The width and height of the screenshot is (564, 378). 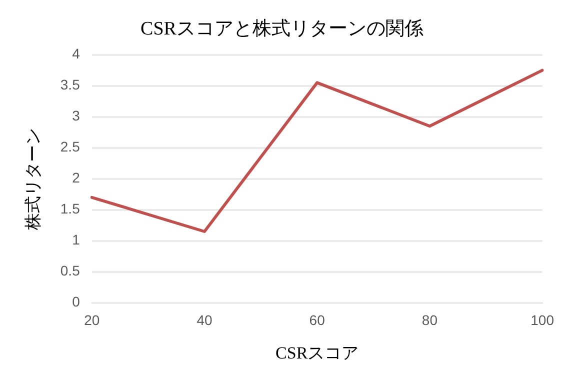 I want to click on x-tick-label: 60, so click(x=317, y=320).